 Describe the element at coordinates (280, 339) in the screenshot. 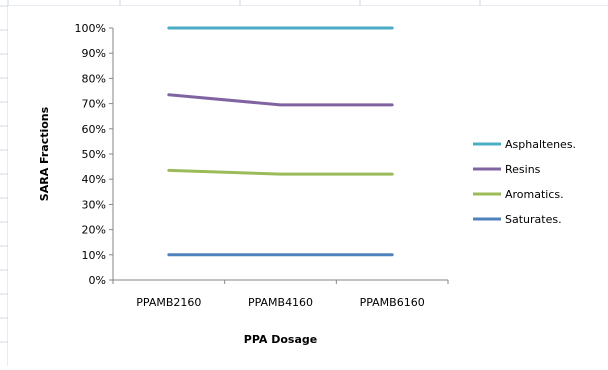

I see `x-axis-title: PPA Dosage` at that location.